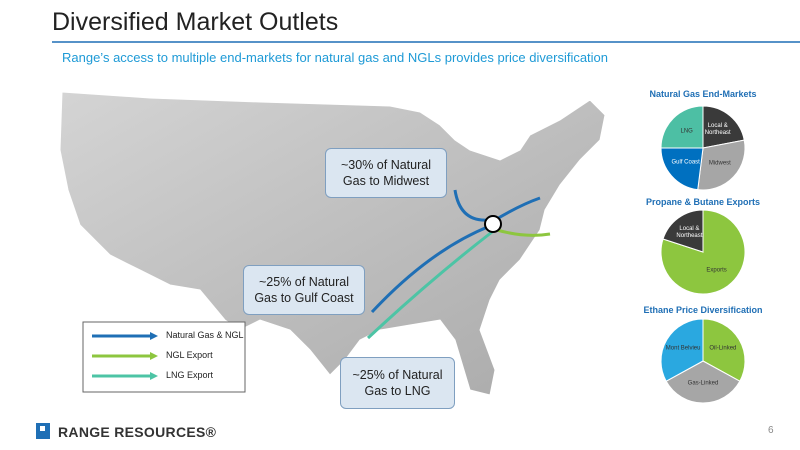 This screenshot has width=800, height=450. What do you see at coordinates (137, 432) in the screenshot?
I see `logo: RANGE RESOURCES®` at bounding box center [137, 432].